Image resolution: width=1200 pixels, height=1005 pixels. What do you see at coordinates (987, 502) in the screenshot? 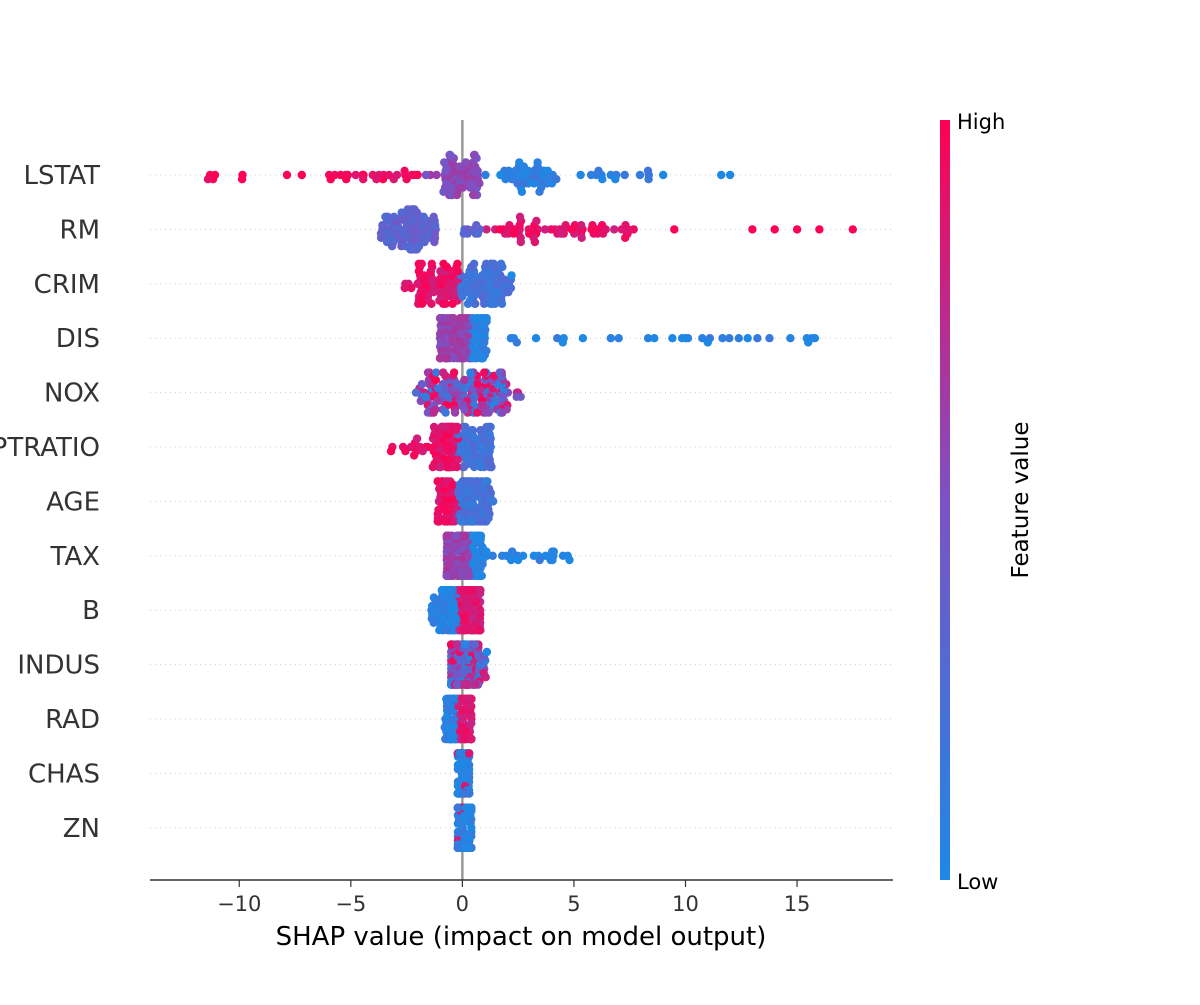
I see `colorbar: High Low Feature value` at bounding box center [987, 502].